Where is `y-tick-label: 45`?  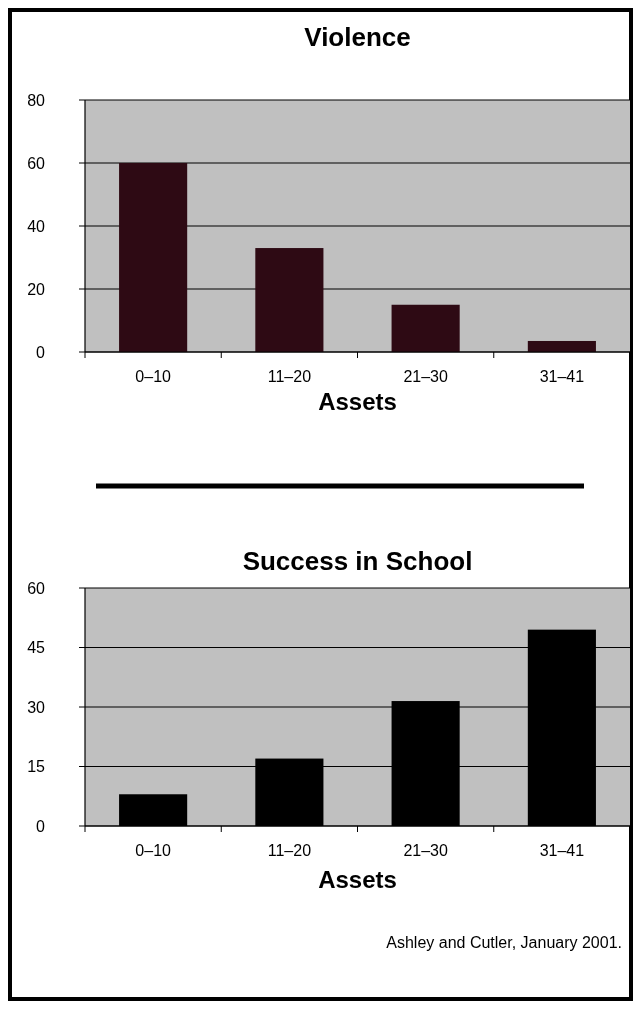 y-tick-label: 45 is located at coordinates (36, 648).